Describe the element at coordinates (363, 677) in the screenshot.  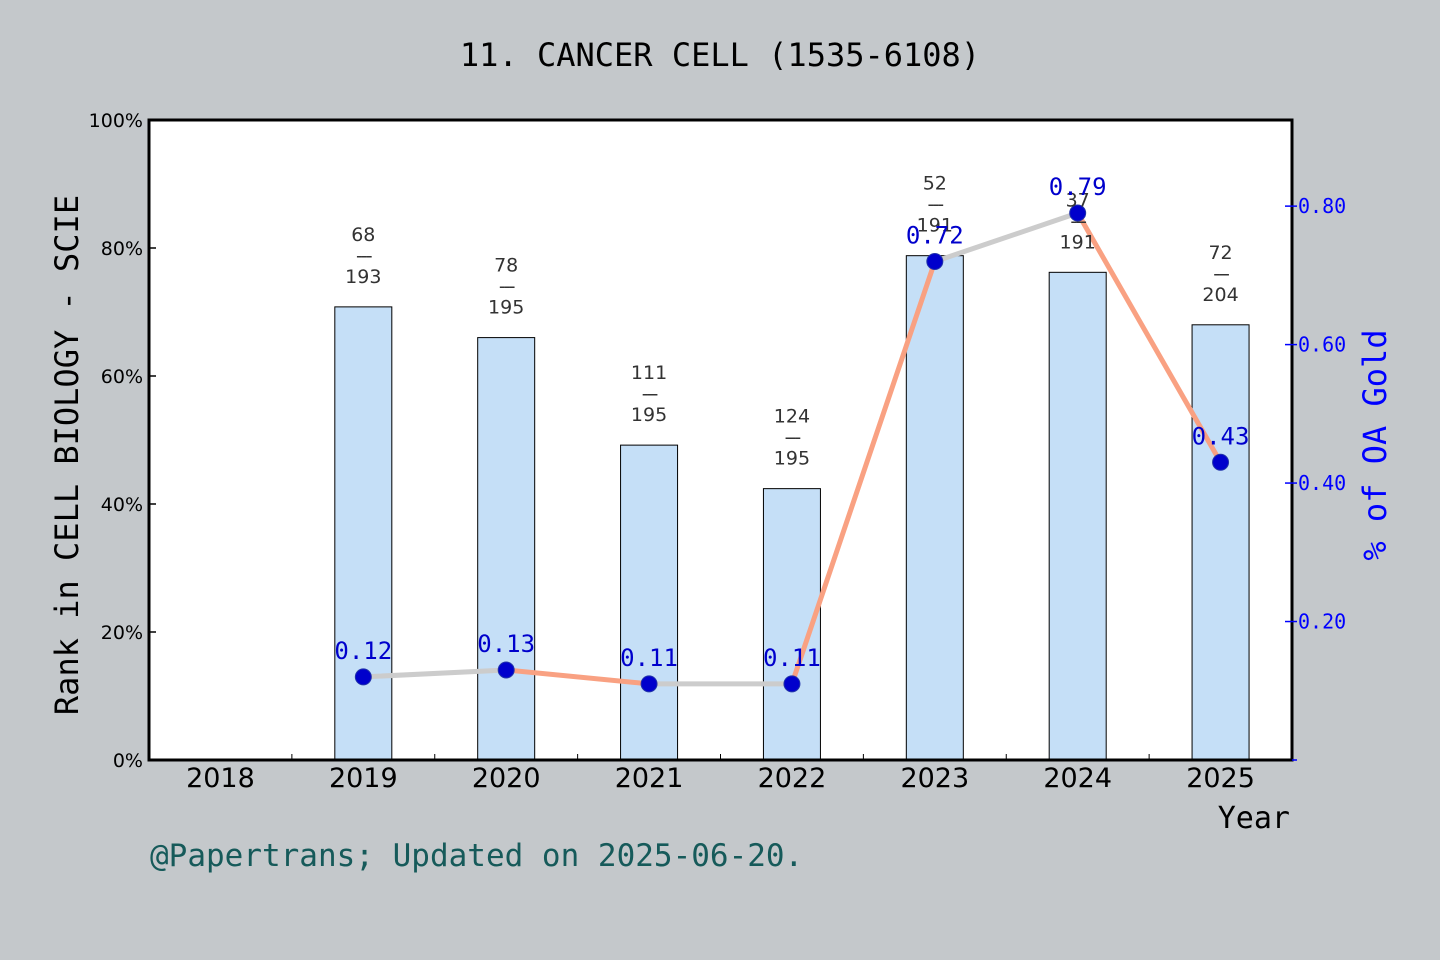
I see `oa-point-2019` at that location.